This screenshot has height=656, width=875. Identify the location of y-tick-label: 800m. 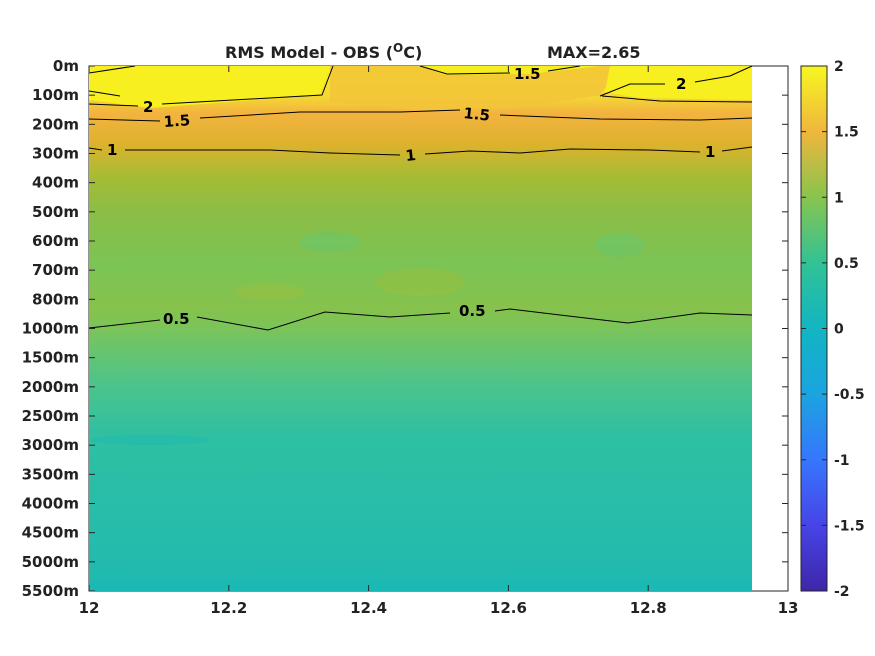
(55, 299).